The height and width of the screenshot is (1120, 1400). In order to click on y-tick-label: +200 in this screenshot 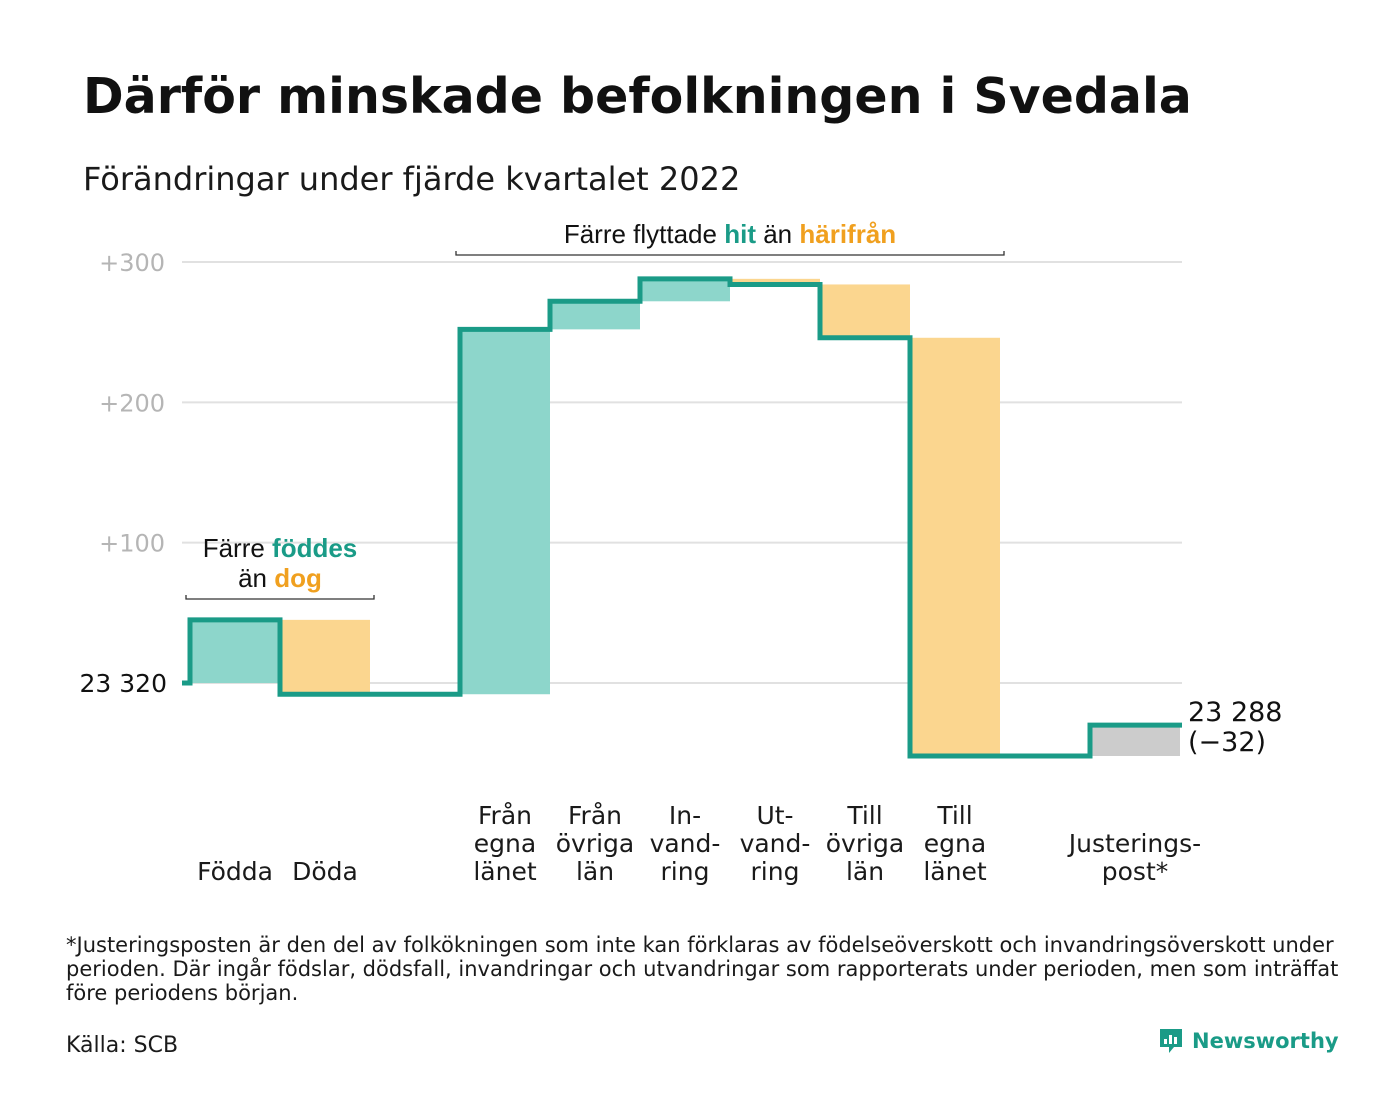, I will do `click(132, 403)`.